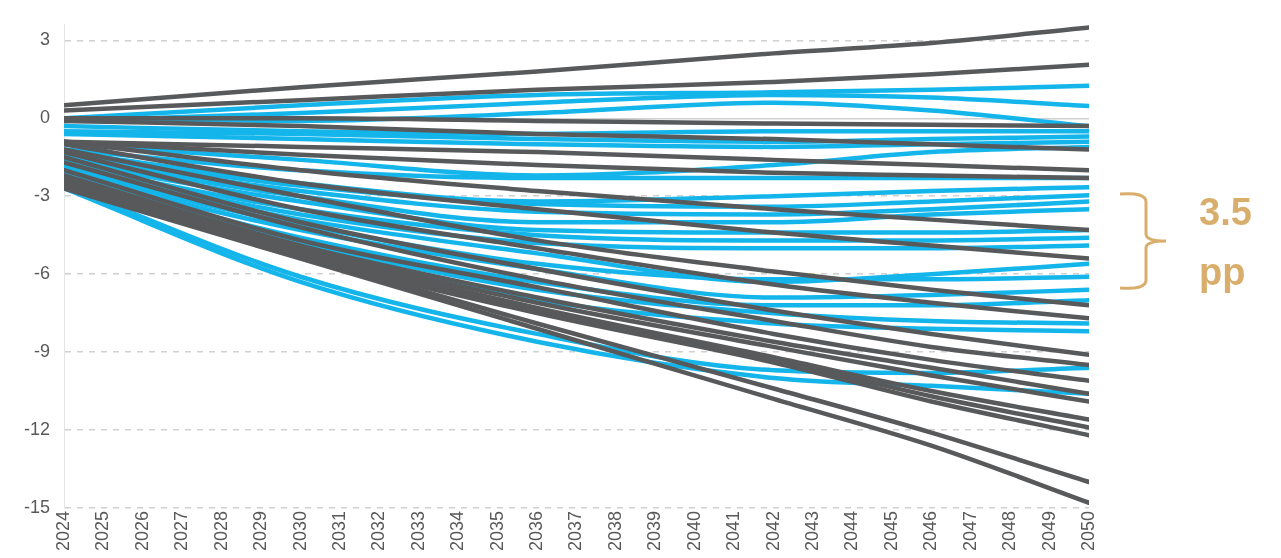  Describe the element at coordinates (417, 530) in the screenshot. I see `x-tick-label: 2033` at that location.